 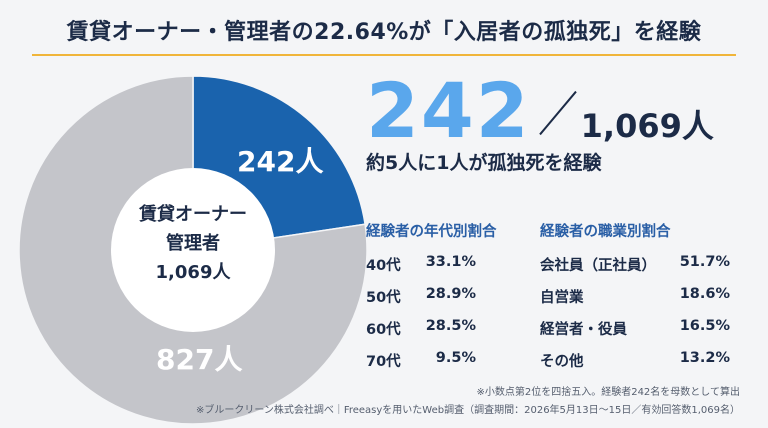 What do you see at coordinates (704, 326) in the screenshot?
I see `occupation-row-value: 16.5%` at bounding box center [704, 326].